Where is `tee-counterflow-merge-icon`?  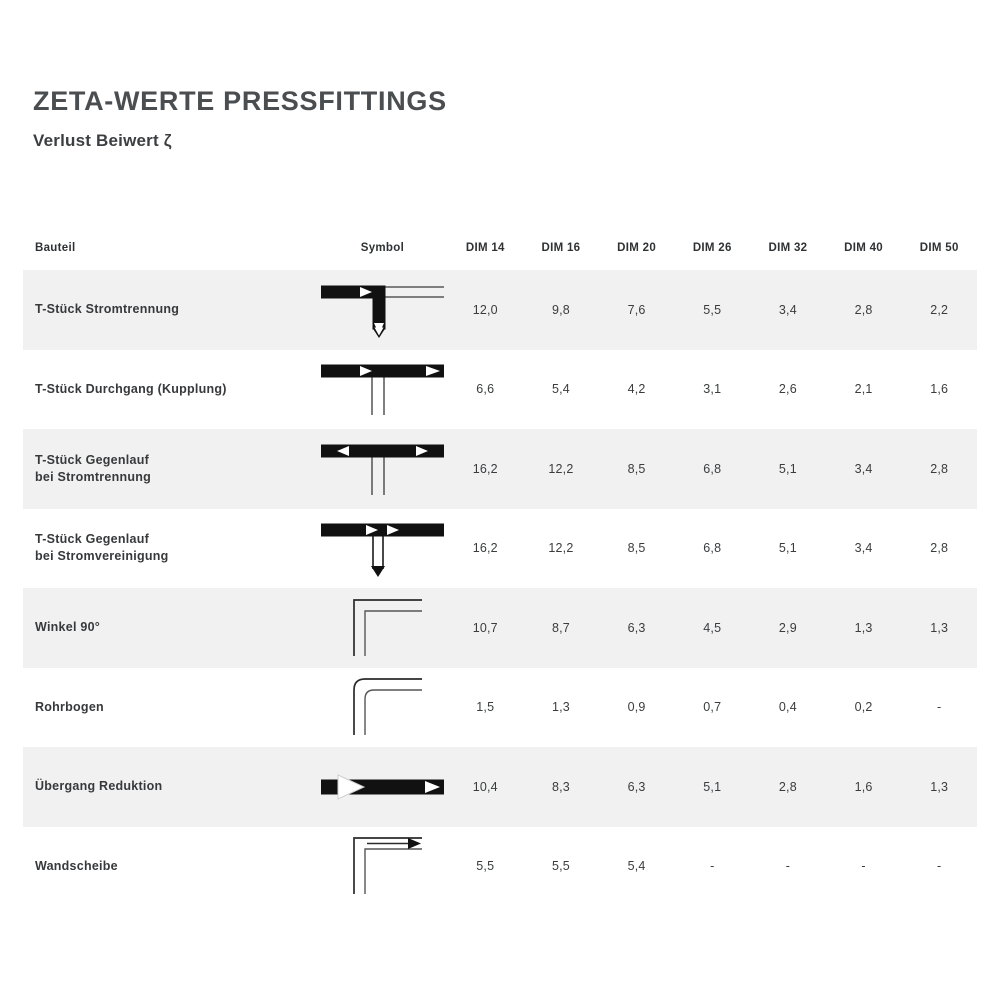 tee-counterflow-merge-icon is located at coordinates (382, 550).